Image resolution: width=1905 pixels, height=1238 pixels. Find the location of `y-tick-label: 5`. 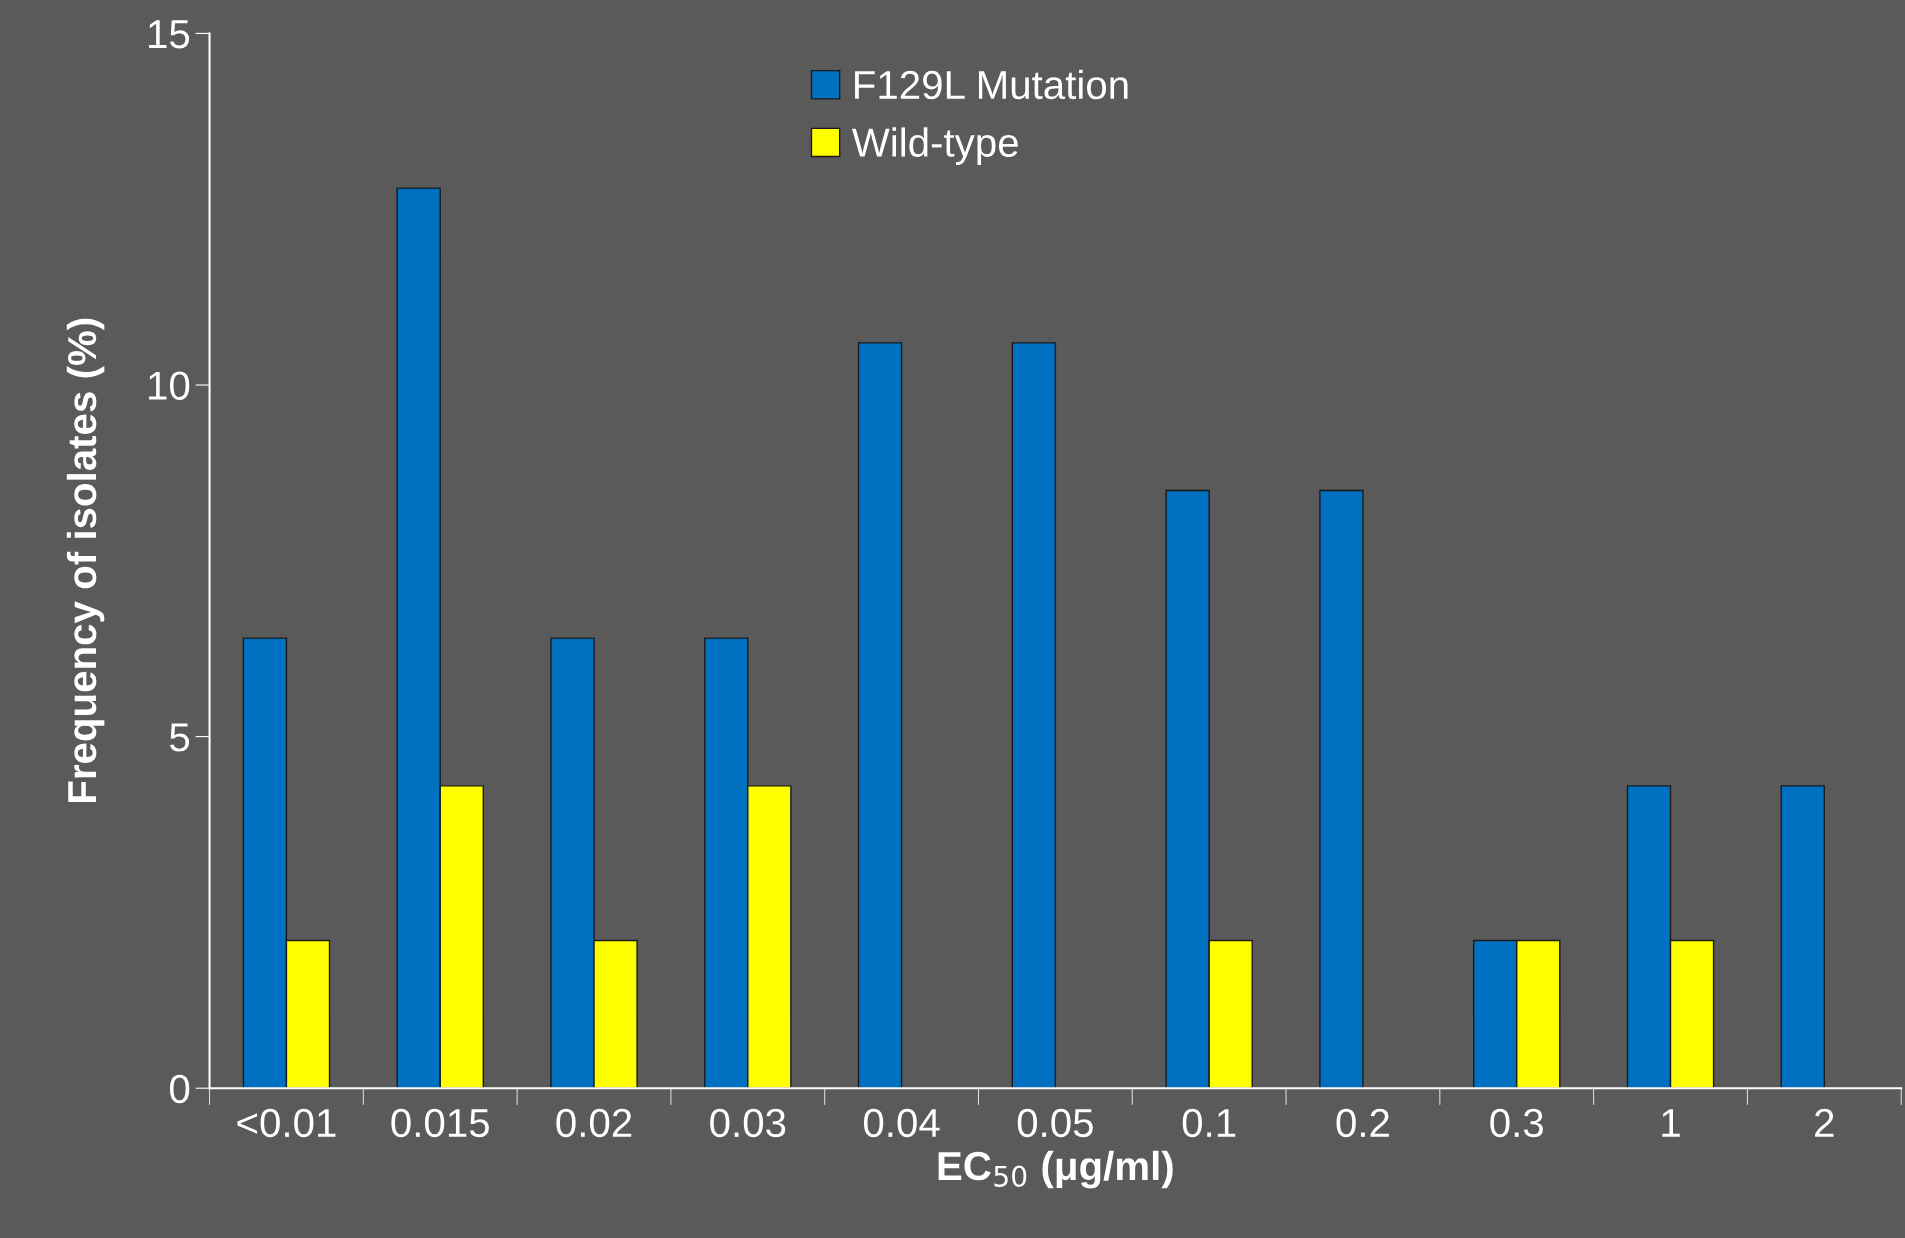

y-tick-label: 5 is located at coordinates (180, 737).